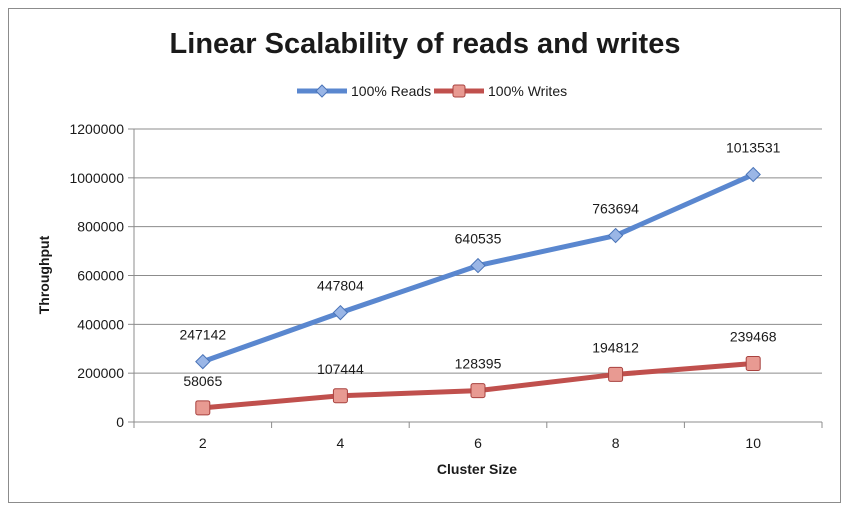 Image resolution: width=851 pixels, height=514 pixels. What do you see at coordinates (425, 44) in the screenshot?
I see `chart-title: Linear Scalability of reads and writes` at bounding box center [425, 44].